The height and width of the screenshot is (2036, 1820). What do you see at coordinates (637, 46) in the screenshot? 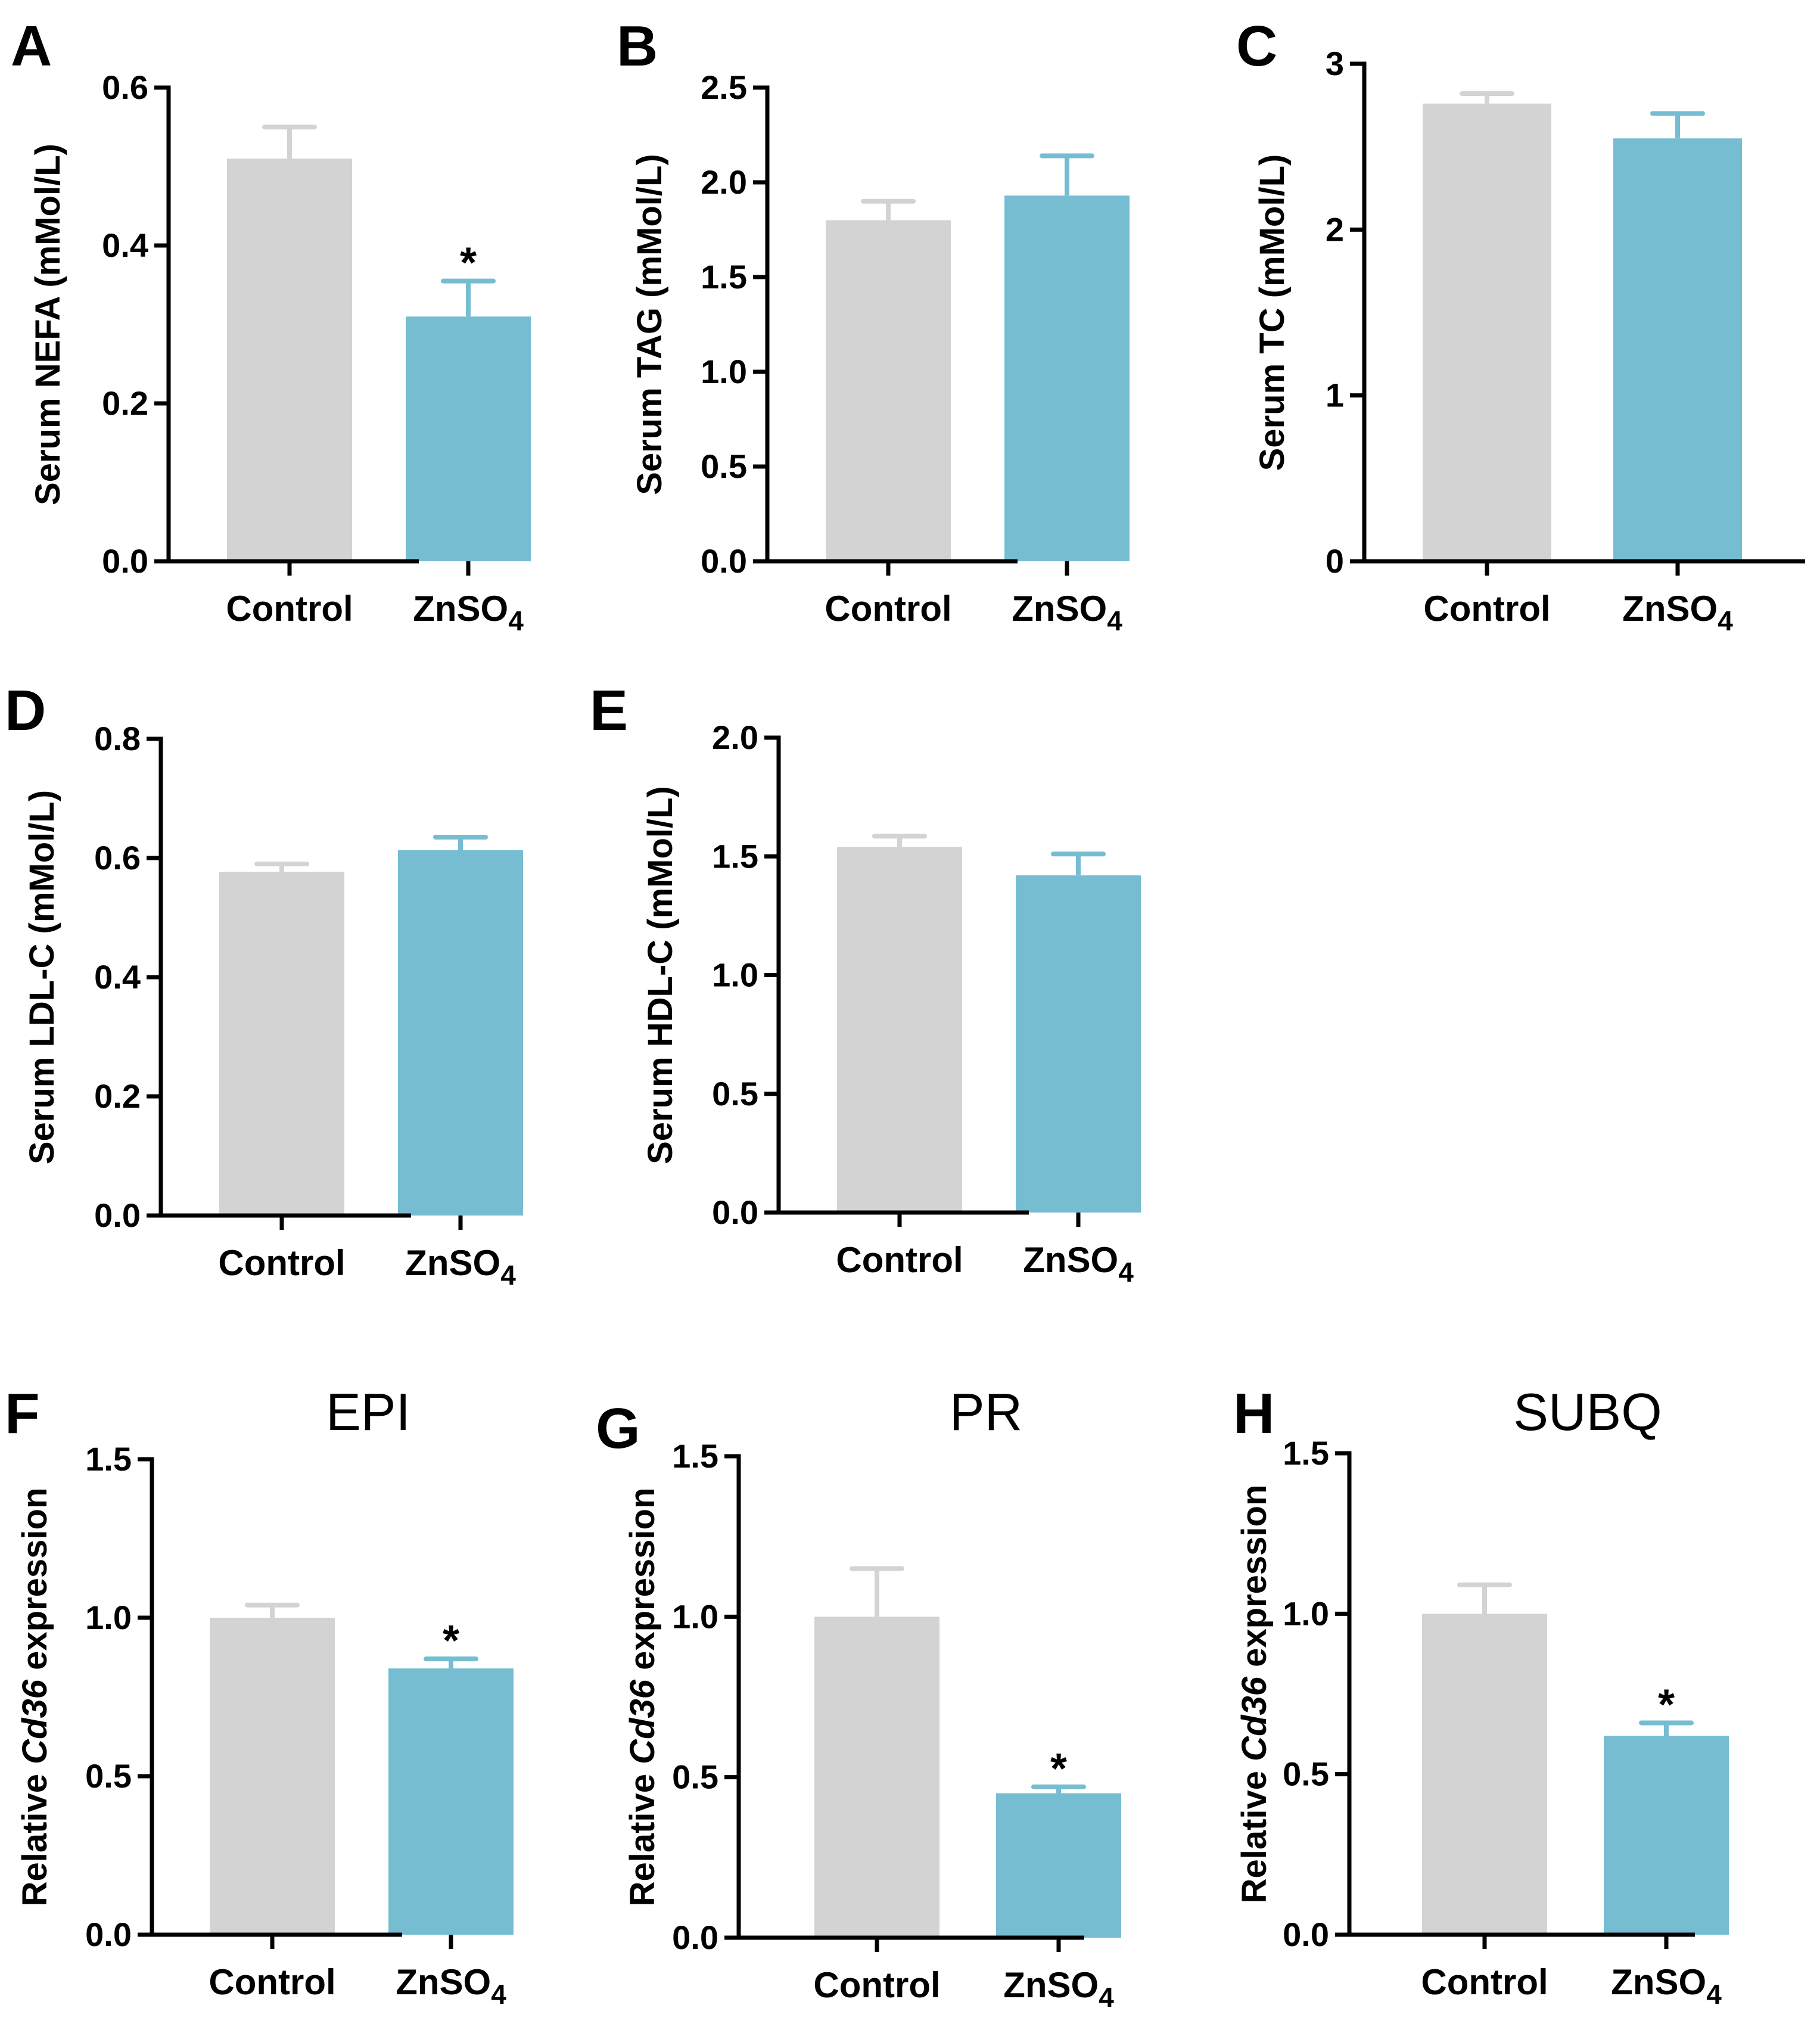
I see `panel-letter: B` at bounding box center [637, 46].